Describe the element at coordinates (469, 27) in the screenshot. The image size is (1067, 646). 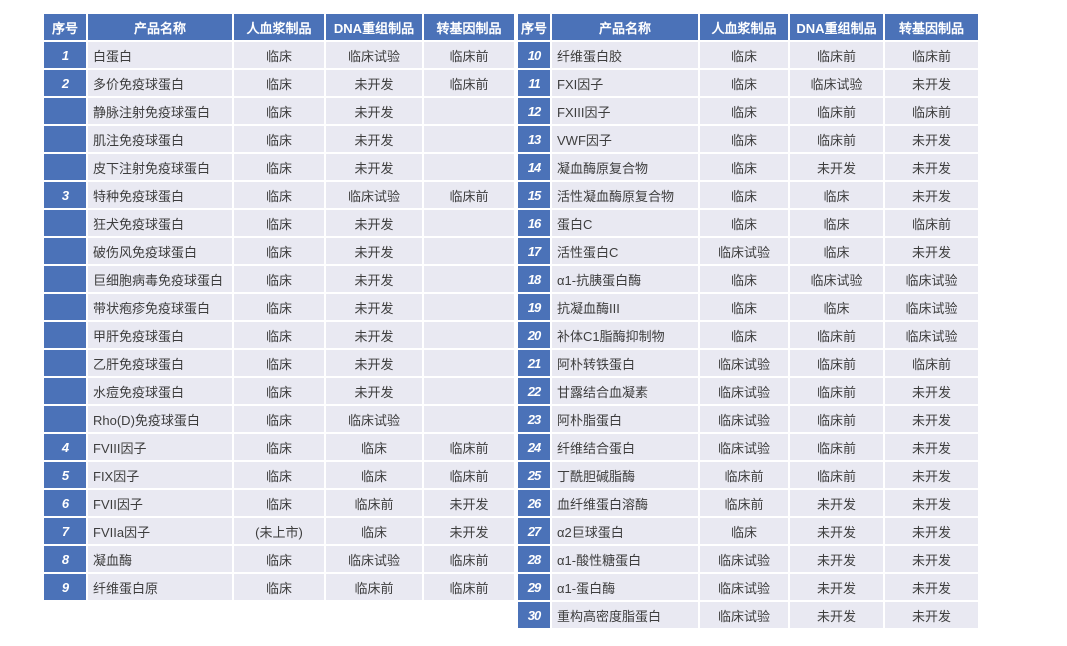
I see `column-header: 转基因制品` at that location.